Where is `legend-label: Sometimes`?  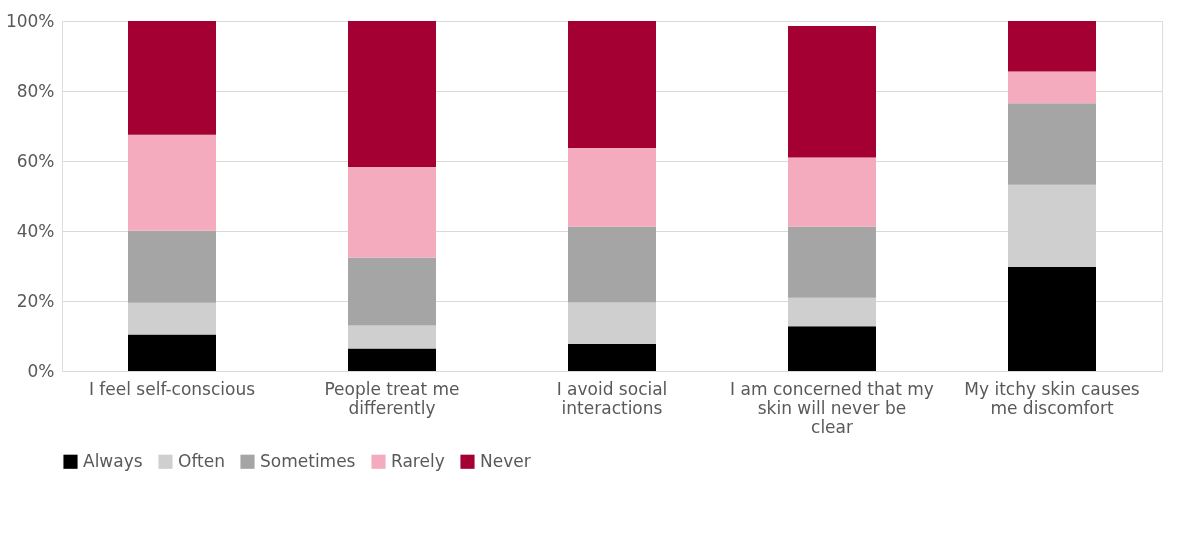 legend-label: Sometimes is located at coordinates (308, 460).